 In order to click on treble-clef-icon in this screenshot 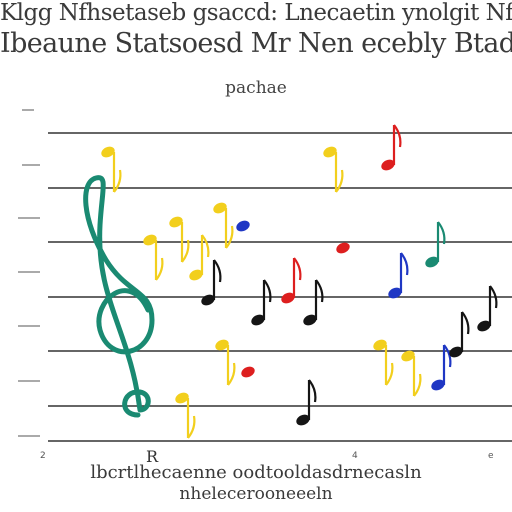, I will do `click(119, 296)`.